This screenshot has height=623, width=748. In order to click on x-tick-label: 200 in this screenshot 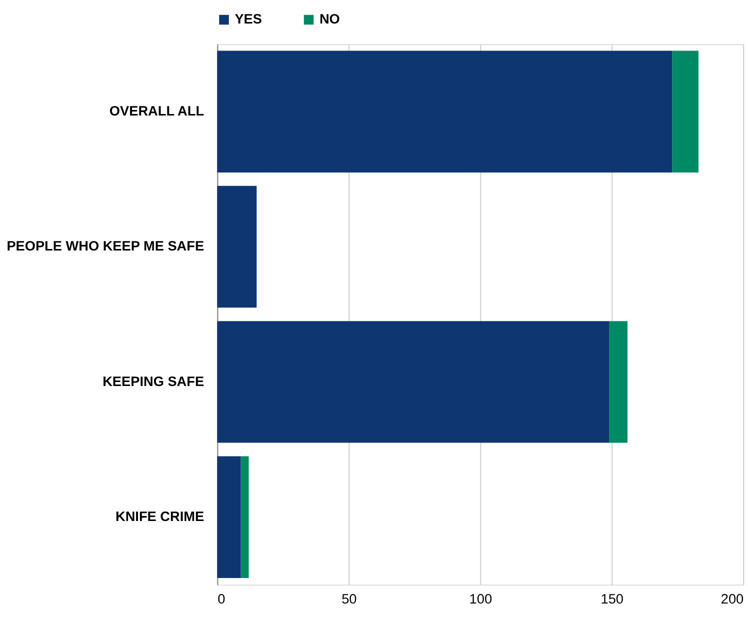, I will do `click(732, 599)`.